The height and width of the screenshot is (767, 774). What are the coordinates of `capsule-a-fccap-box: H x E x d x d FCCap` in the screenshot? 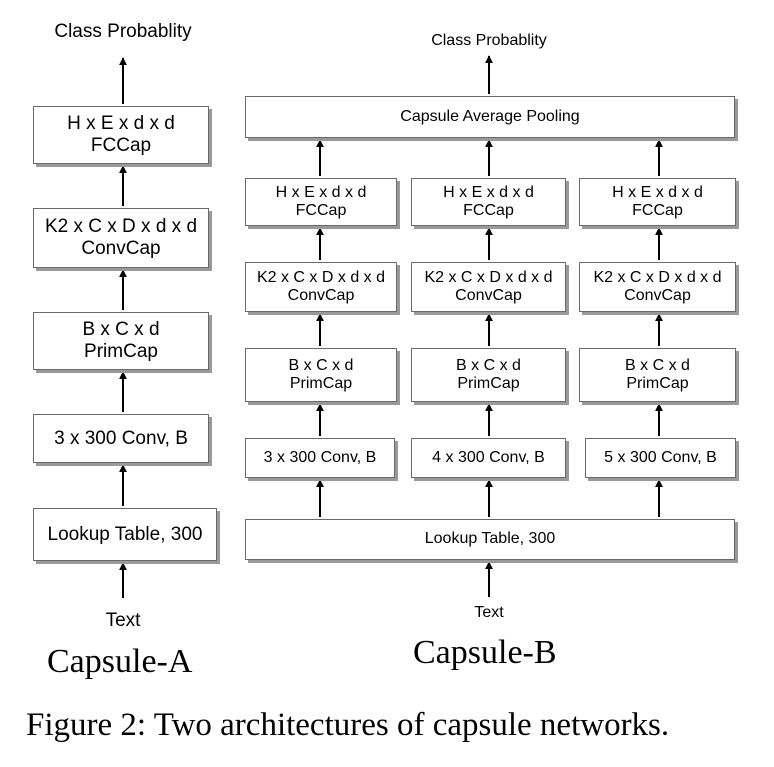 It's located at (121, 135).